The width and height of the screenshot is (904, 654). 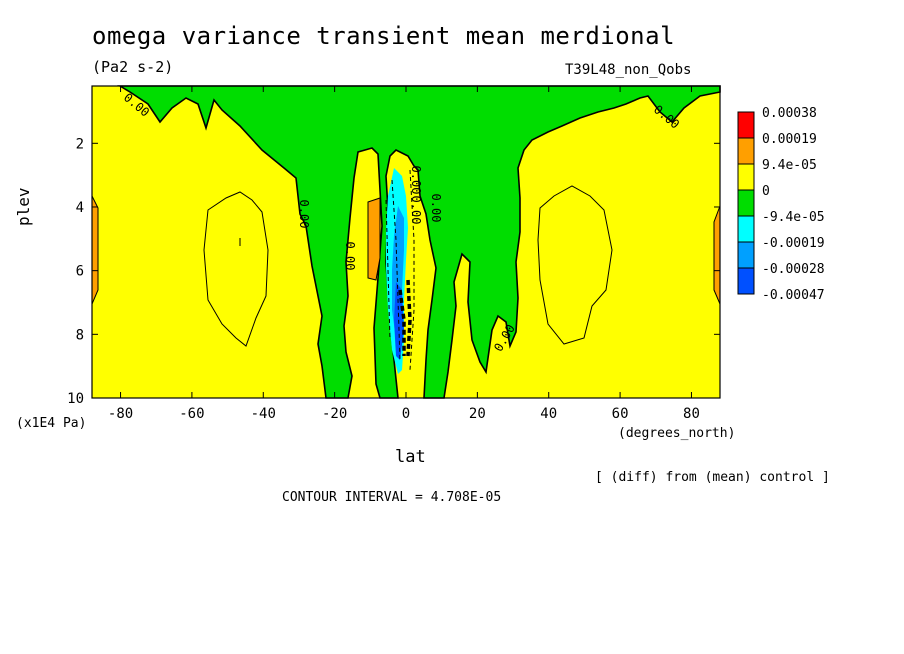 What do you see at coordinates (374, 239) in the screenshot?
I see `region-positive-left` at bounding box center [374, 239].